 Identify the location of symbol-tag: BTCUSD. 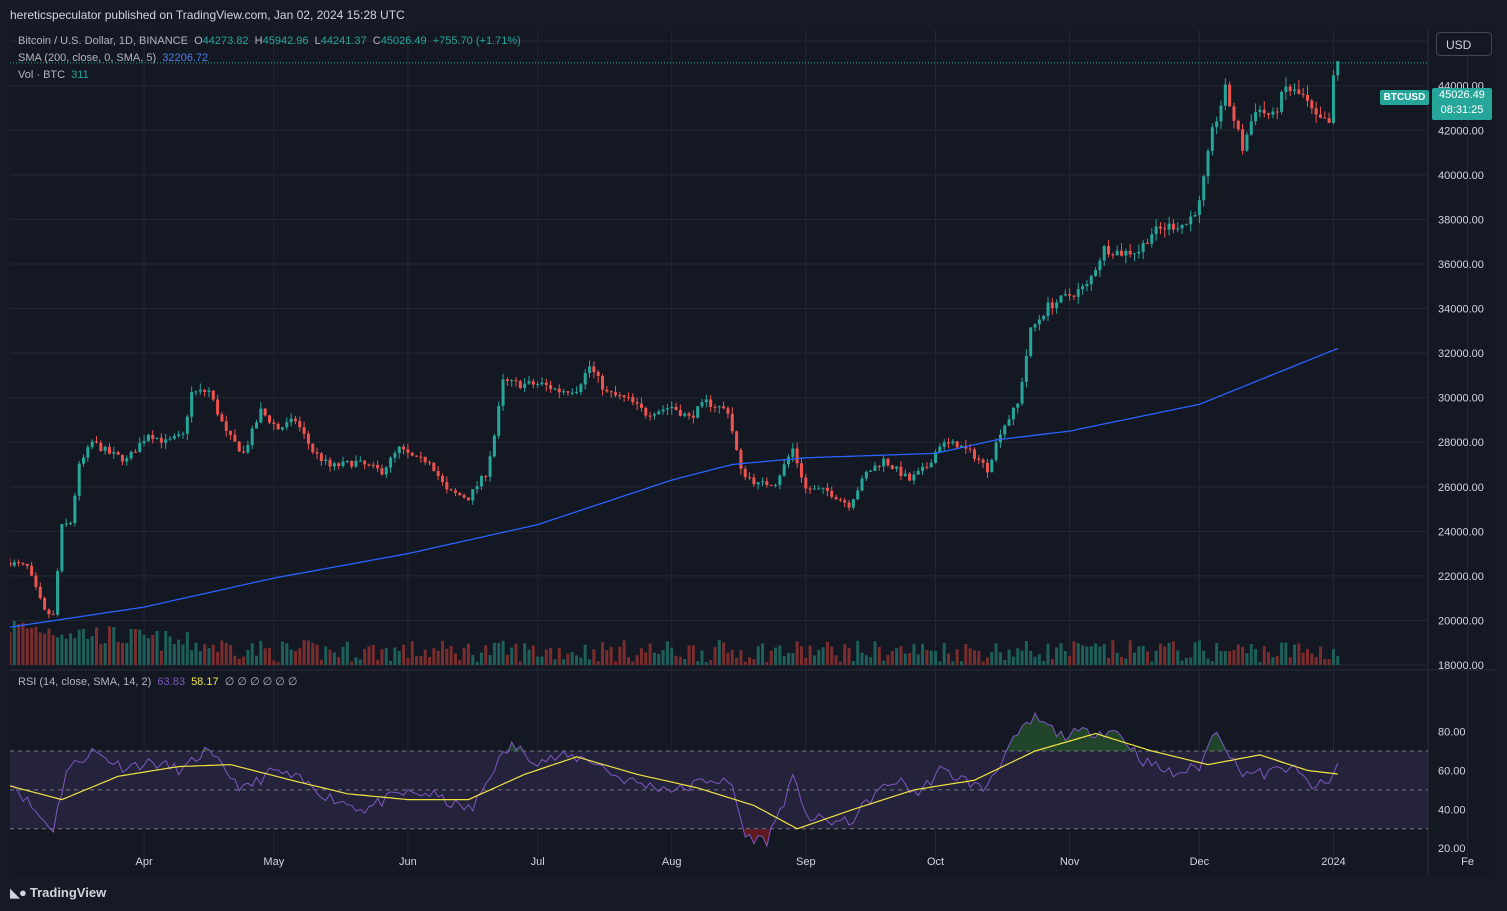
(1404, 97).